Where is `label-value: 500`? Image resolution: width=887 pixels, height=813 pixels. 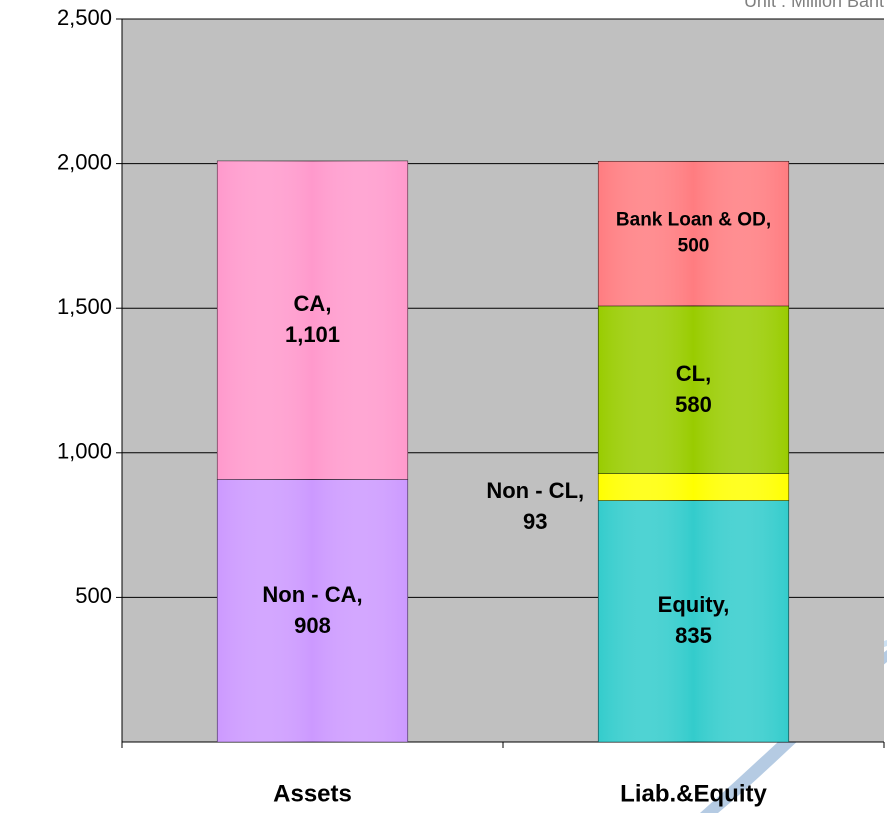 label-value: 500 is located at coordinates (693, 246).